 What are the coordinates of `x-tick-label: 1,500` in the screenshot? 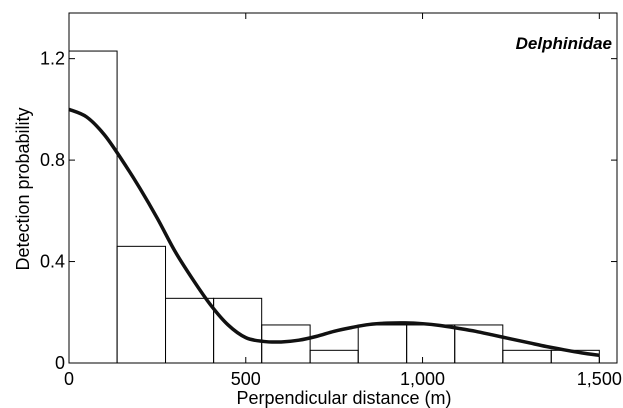 It's located at (599, 379).